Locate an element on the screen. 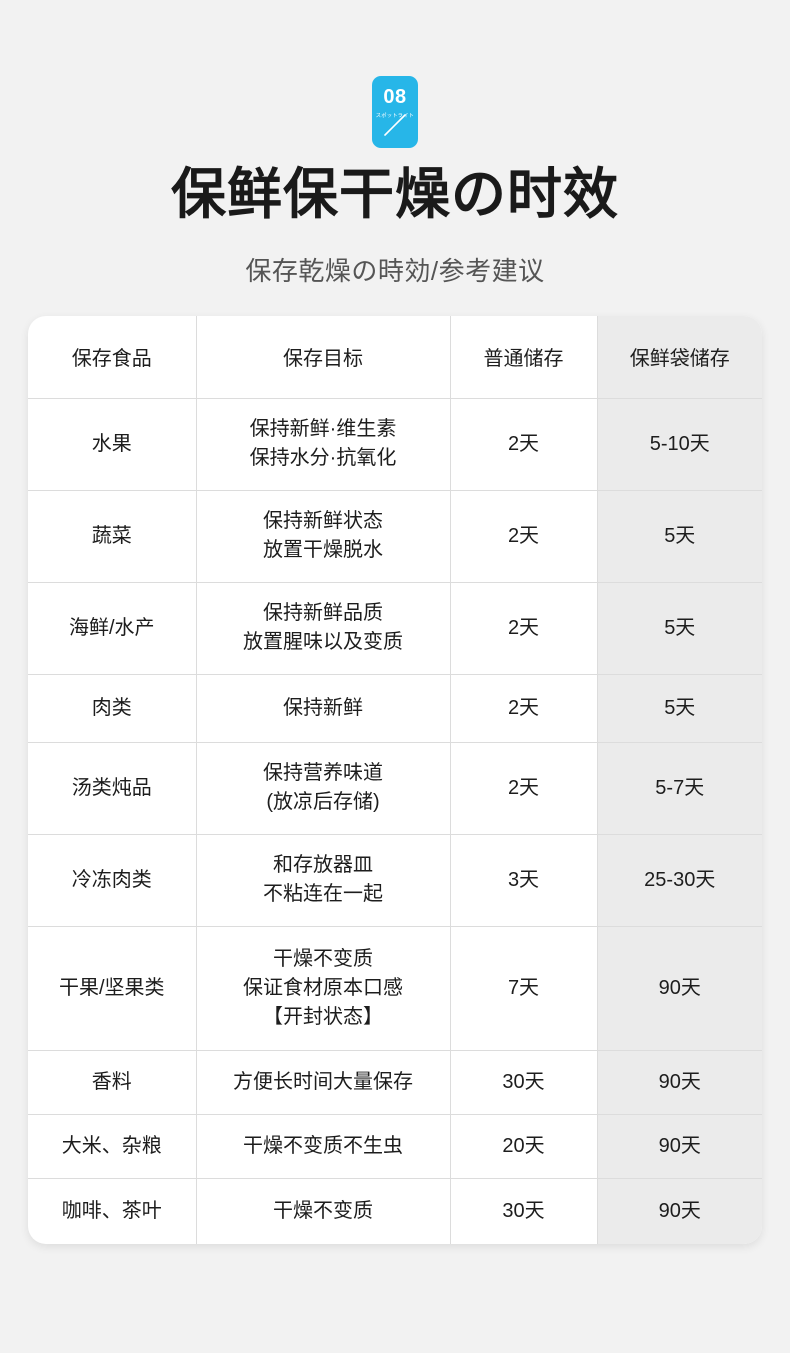  cell-goal-line: 【开封状态】 is located at coordinates (323, 1016).